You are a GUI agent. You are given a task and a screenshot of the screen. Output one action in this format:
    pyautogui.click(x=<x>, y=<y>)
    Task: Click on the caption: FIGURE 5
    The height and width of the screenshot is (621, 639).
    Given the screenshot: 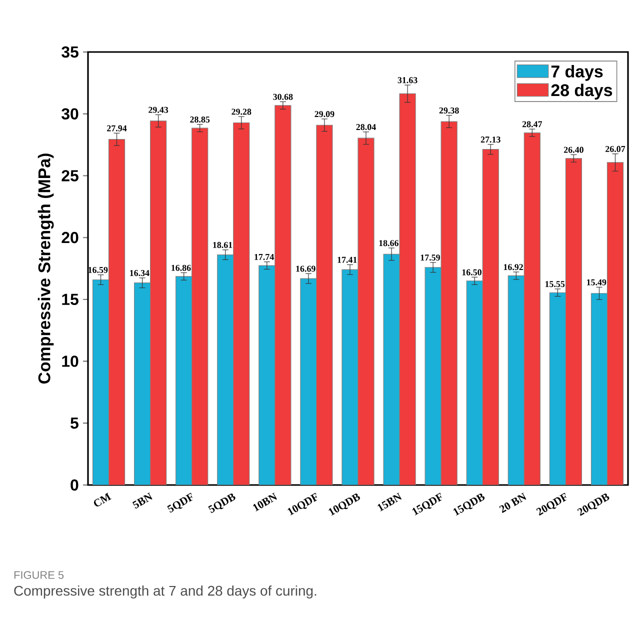 What is the action you would take?
    pyautogui.click(x=39, y=575)
    